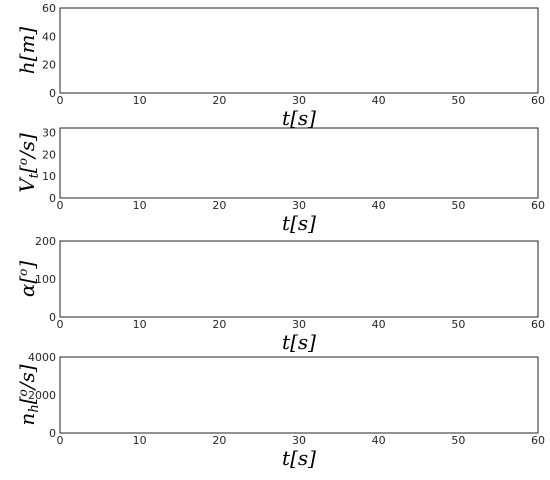 The height and width of the screenshot is (480, 550). I want to click on h-ytick-label: 0, so click(52, 93).